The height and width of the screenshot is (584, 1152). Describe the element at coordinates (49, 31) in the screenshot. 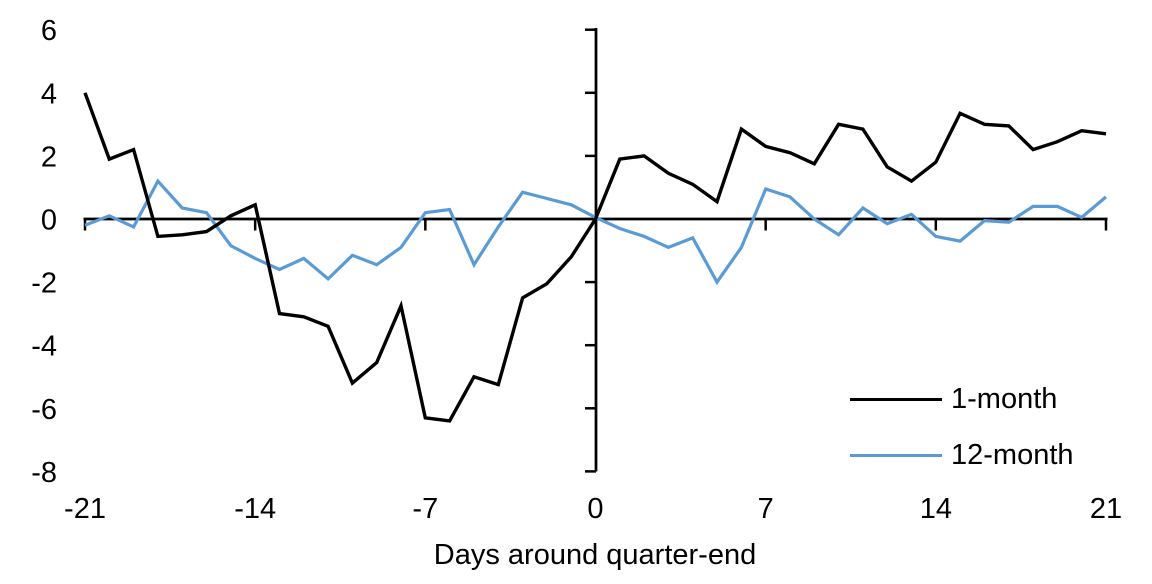

I see `y-tick-label: 6` at that location.